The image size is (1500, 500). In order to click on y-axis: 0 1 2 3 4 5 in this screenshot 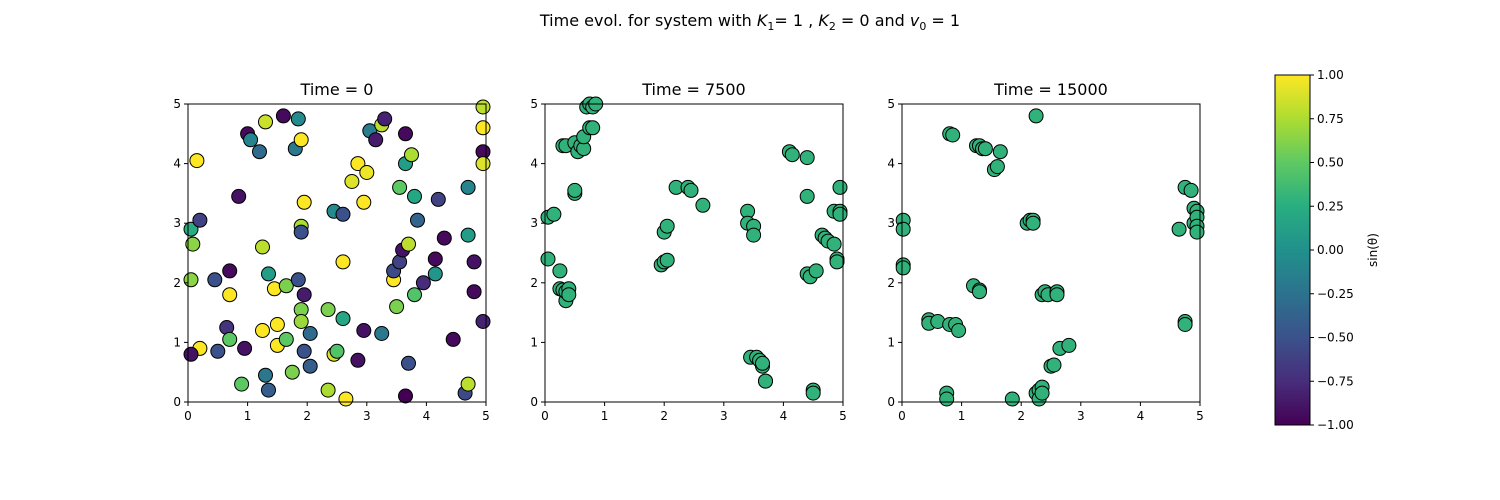, I will do `click(180, 253)`.